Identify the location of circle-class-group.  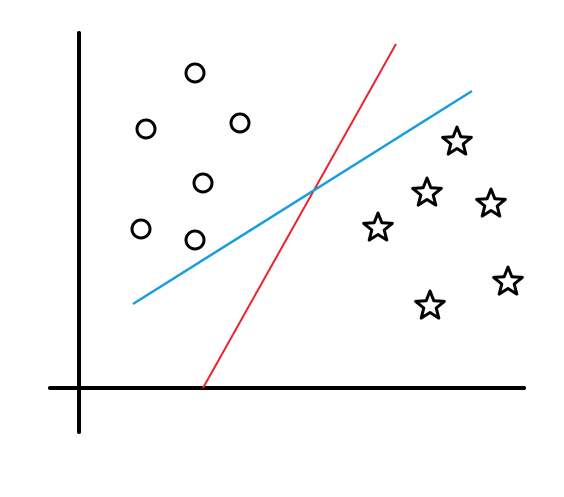
(190, 156).